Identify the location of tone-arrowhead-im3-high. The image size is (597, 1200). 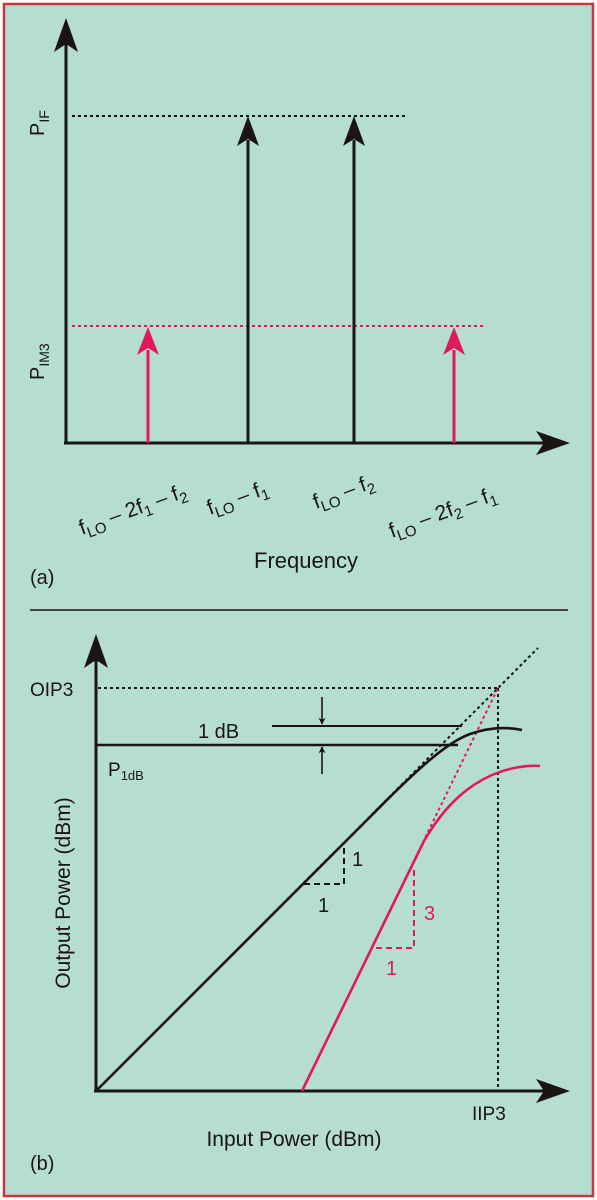
(454, 341).